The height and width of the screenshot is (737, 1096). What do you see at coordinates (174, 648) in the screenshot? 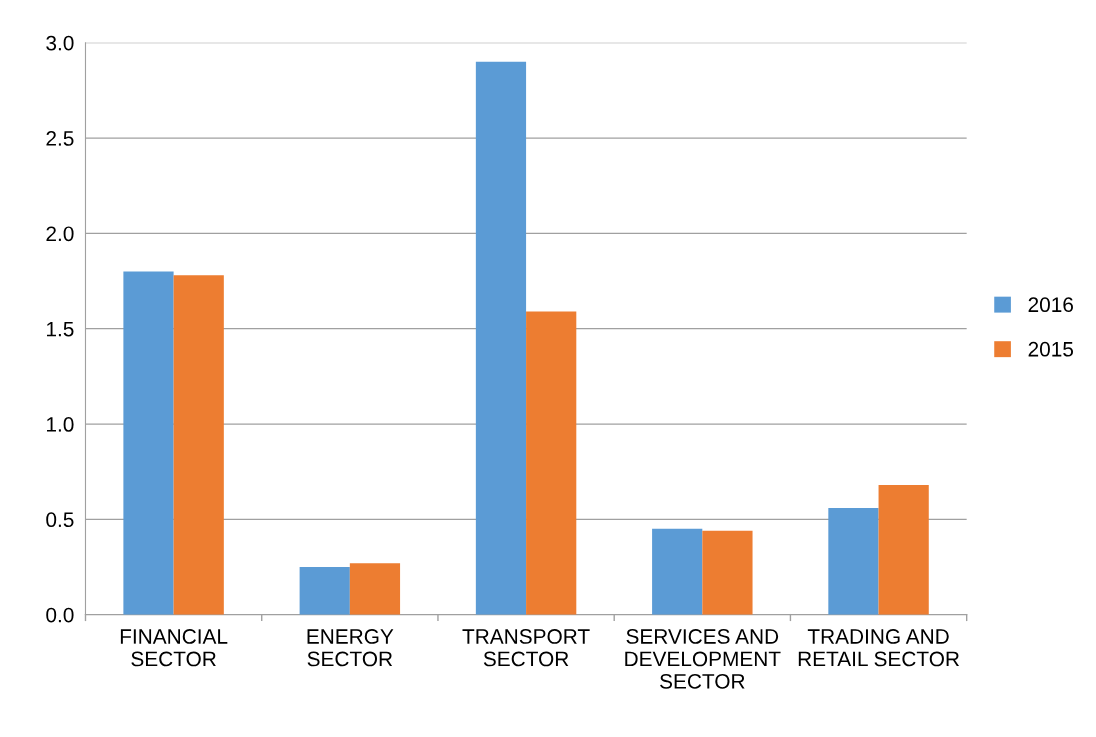
I see `x-tick-label: FINANCIAL SECTOR` at bounding box center [174, 648].